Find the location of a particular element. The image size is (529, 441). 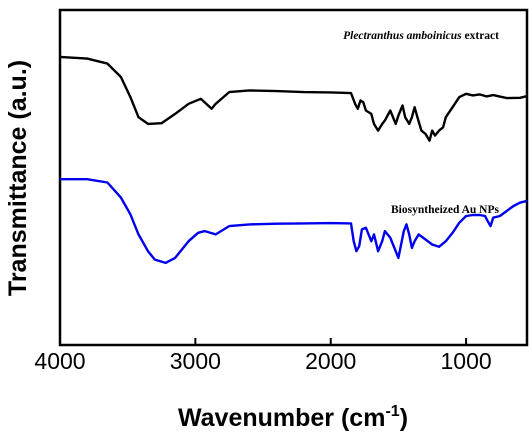

x-axis-label: Wavenumber (cm-1) is located at coordinates (293, 417).